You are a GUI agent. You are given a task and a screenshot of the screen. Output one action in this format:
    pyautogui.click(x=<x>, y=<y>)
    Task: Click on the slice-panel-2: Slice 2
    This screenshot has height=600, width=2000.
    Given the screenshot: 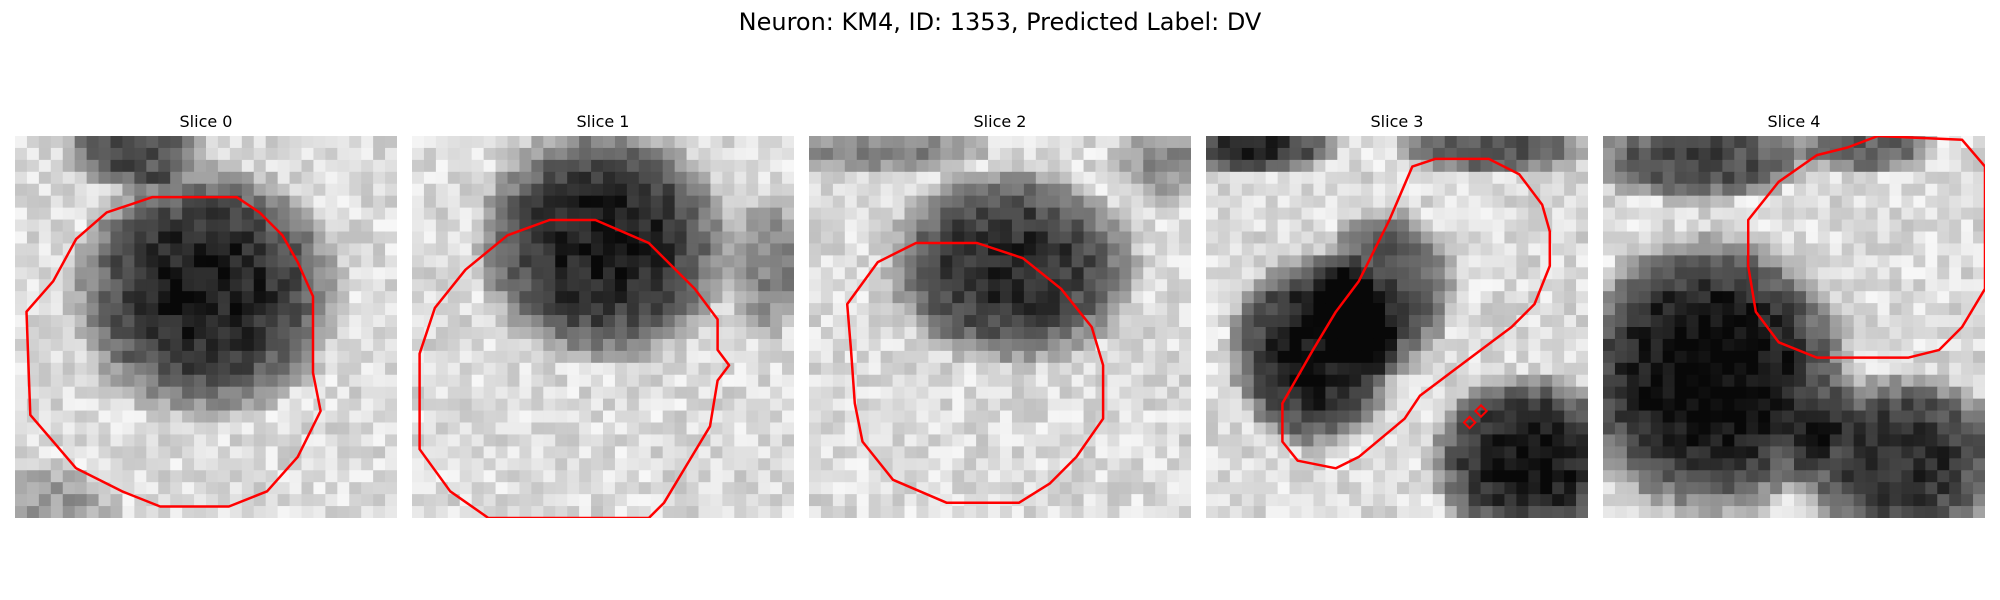 What is the action you would take?
    pyautogui.click(x=1000, y=315)
    